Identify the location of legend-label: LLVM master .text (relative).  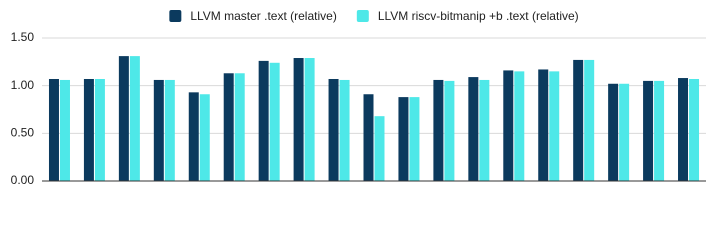
(263, 16).